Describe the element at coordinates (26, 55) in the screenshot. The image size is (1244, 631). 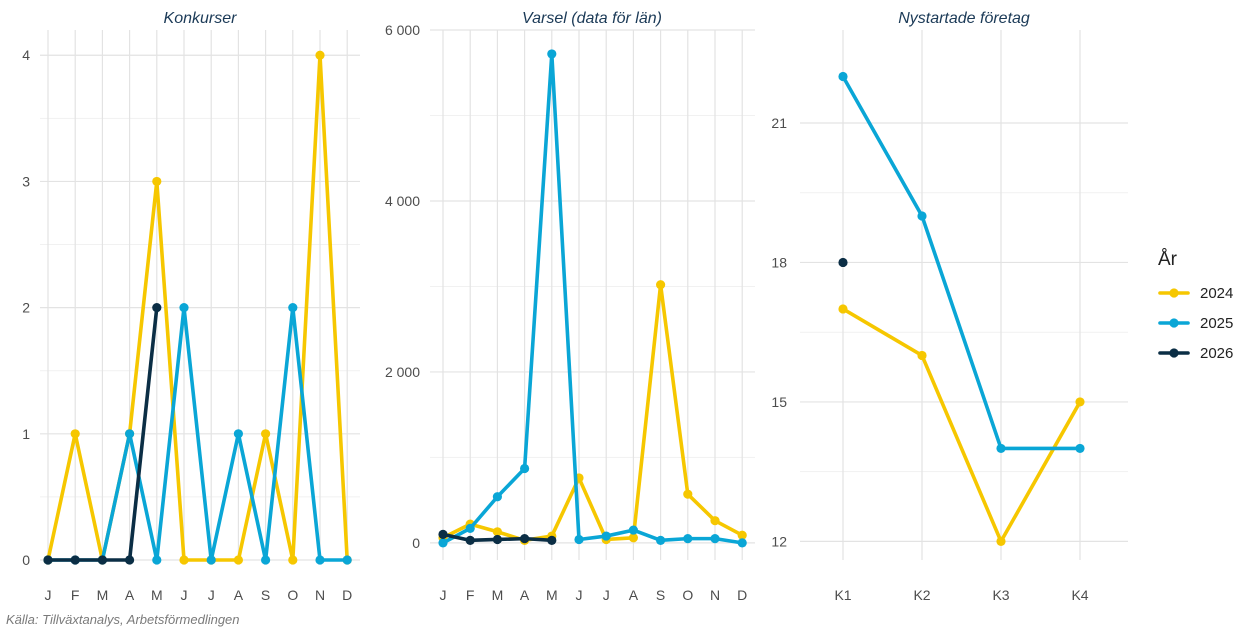
I see `y-tick-label: 4` at that location.